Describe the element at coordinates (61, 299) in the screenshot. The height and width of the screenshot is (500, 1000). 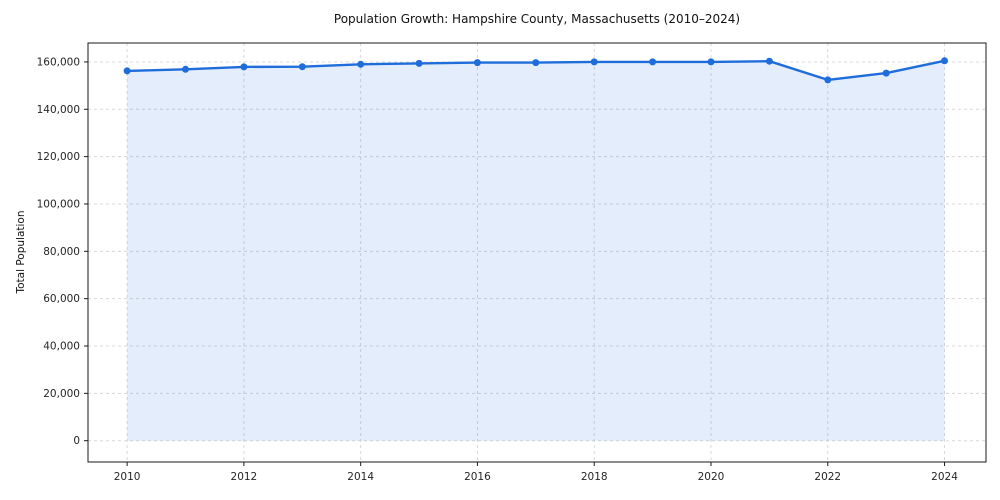
I see `y-tick-label: 60,000` at that location.